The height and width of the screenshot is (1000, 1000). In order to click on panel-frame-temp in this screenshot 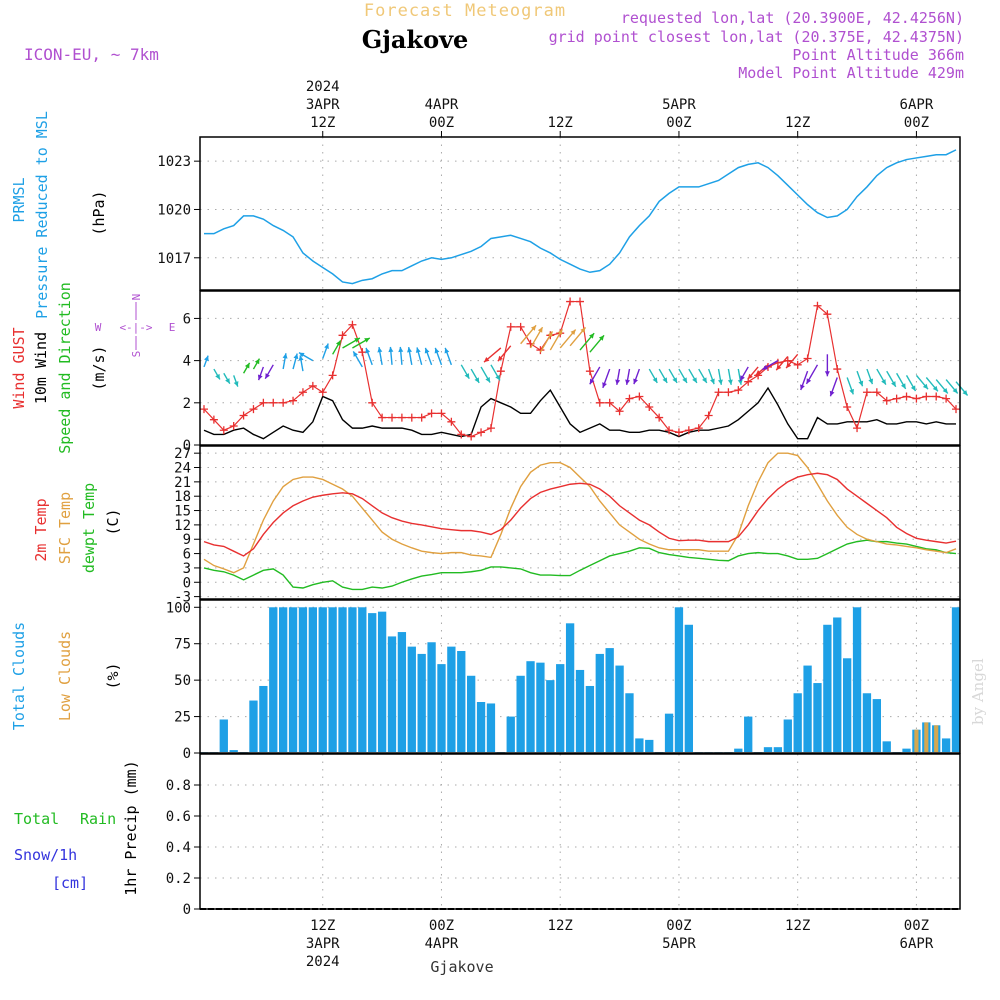, I will do `click(580, 522)`.